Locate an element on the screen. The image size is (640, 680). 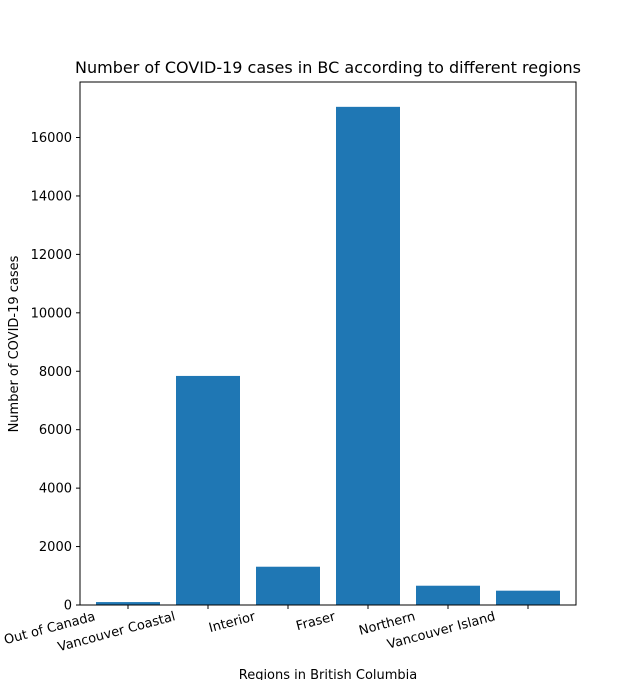
y-tick-label: 6000 is located at coordinates (55, 430).